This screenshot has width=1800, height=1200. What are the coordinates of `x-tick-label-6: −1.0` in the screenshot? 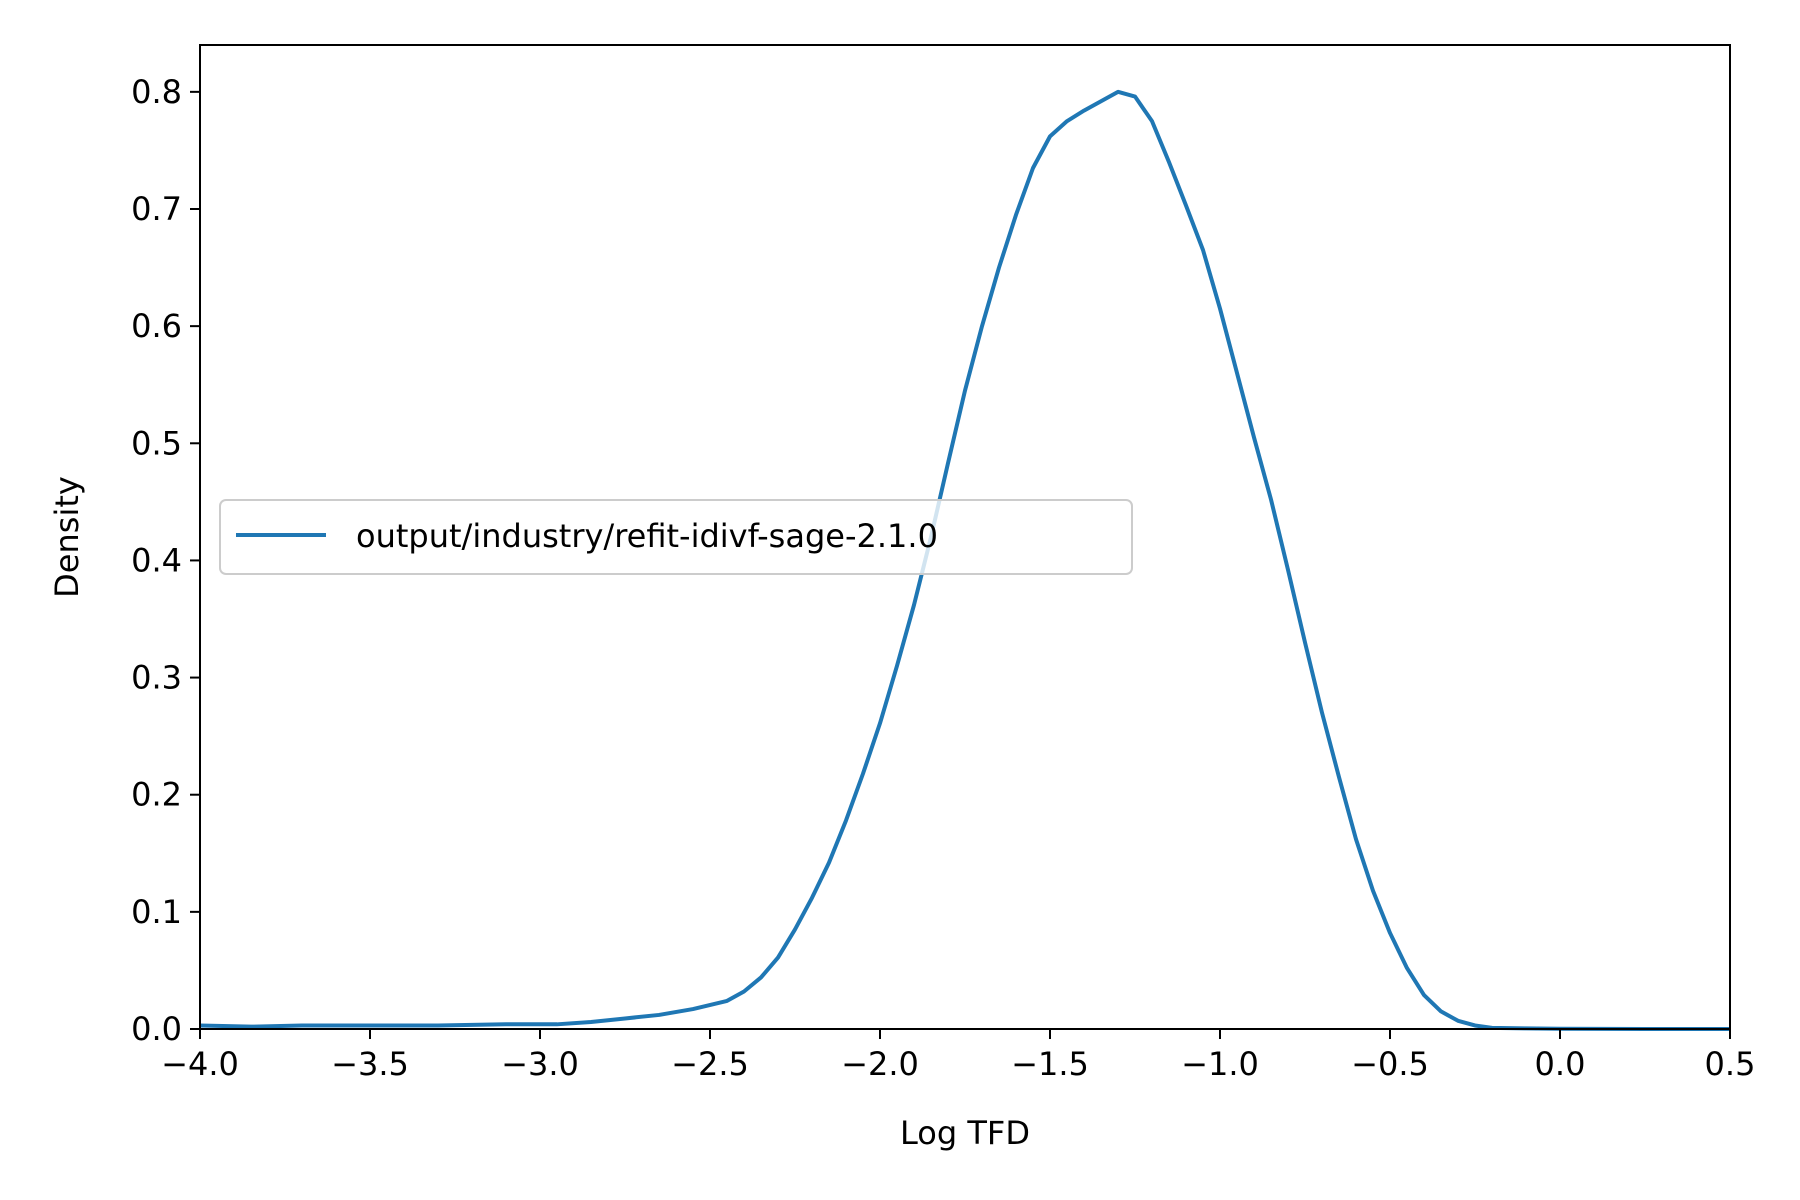 It's located at (1220, 1064).